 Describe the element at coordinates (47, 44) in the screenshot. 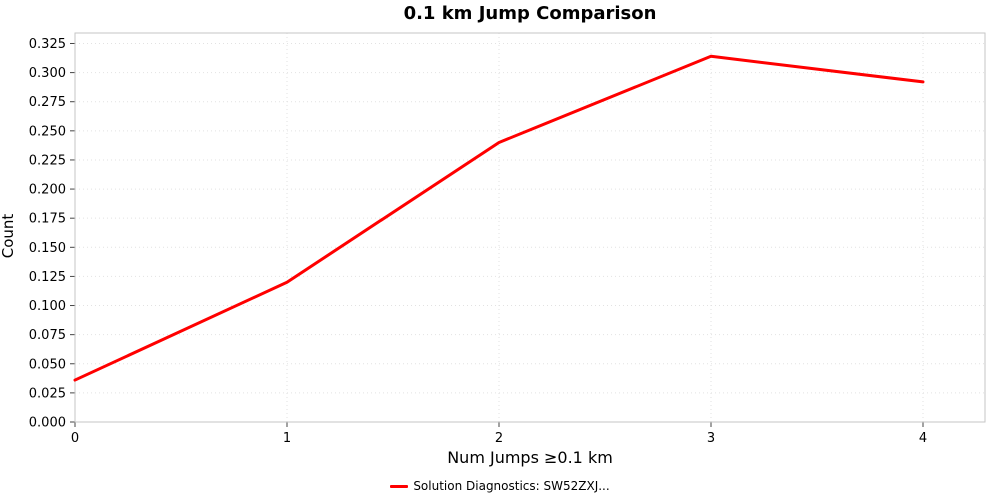

I see `y-tick-label: 0.325` at that location.